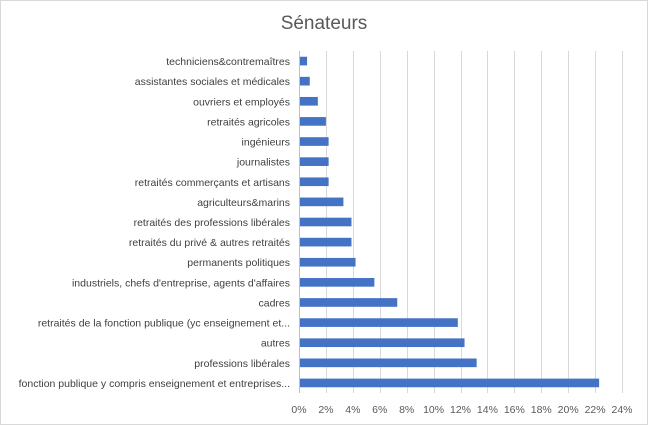 This screenshot has width=648, height=425. I want to click on x-tick-label: 4%, so click(352, 410).